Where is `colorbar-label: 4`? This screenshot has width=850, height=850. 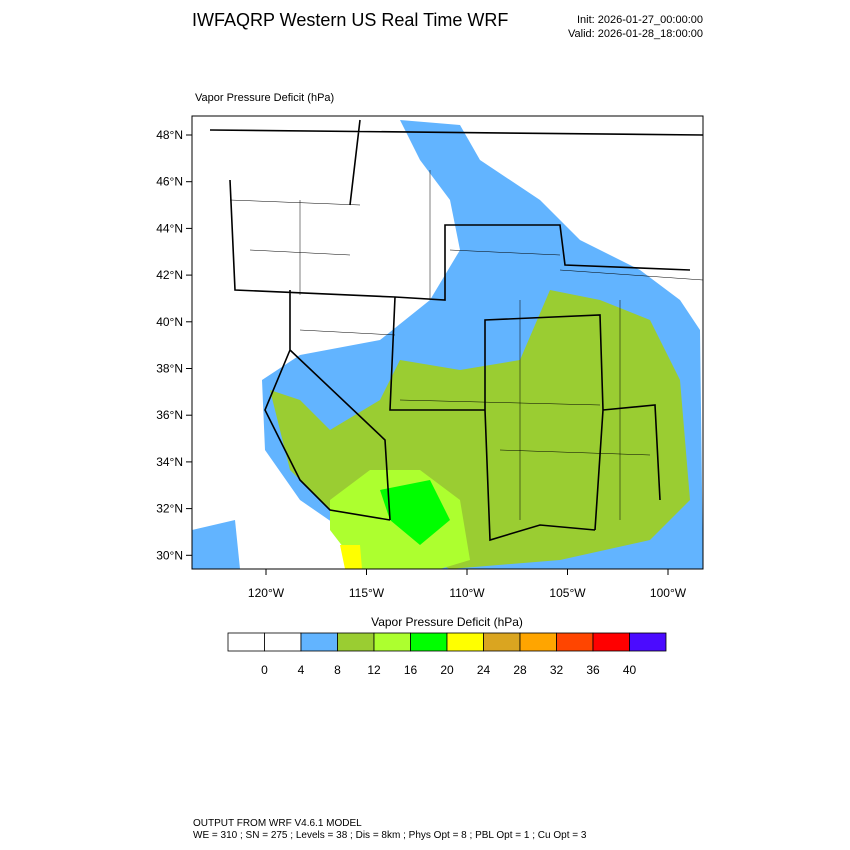
colorbar-label: 4 is located at coordinates (301, 670).